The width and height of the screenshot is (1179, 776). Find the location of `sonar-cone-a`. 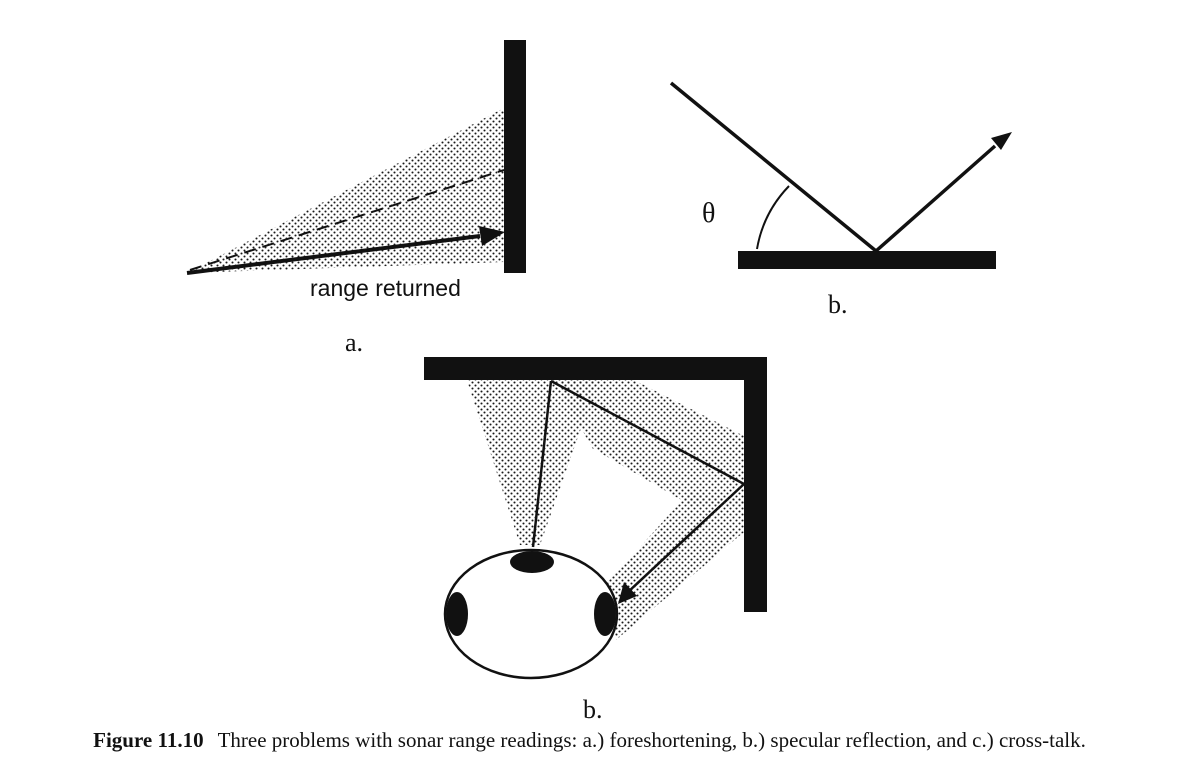

sonar-cone-a is located at coordinates (345, 190).